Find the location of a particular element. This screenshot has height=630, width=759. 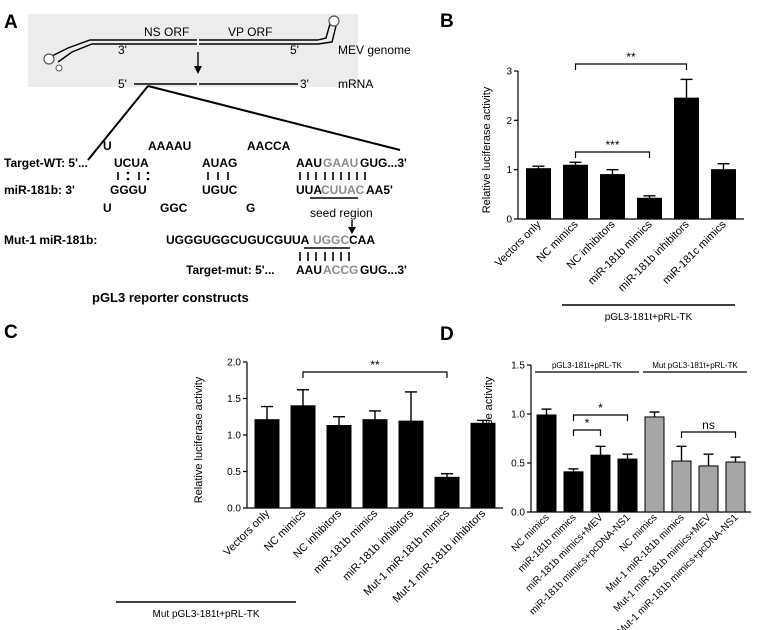

orf-vp-label: VP ORF is located at coordinates (250, 32).